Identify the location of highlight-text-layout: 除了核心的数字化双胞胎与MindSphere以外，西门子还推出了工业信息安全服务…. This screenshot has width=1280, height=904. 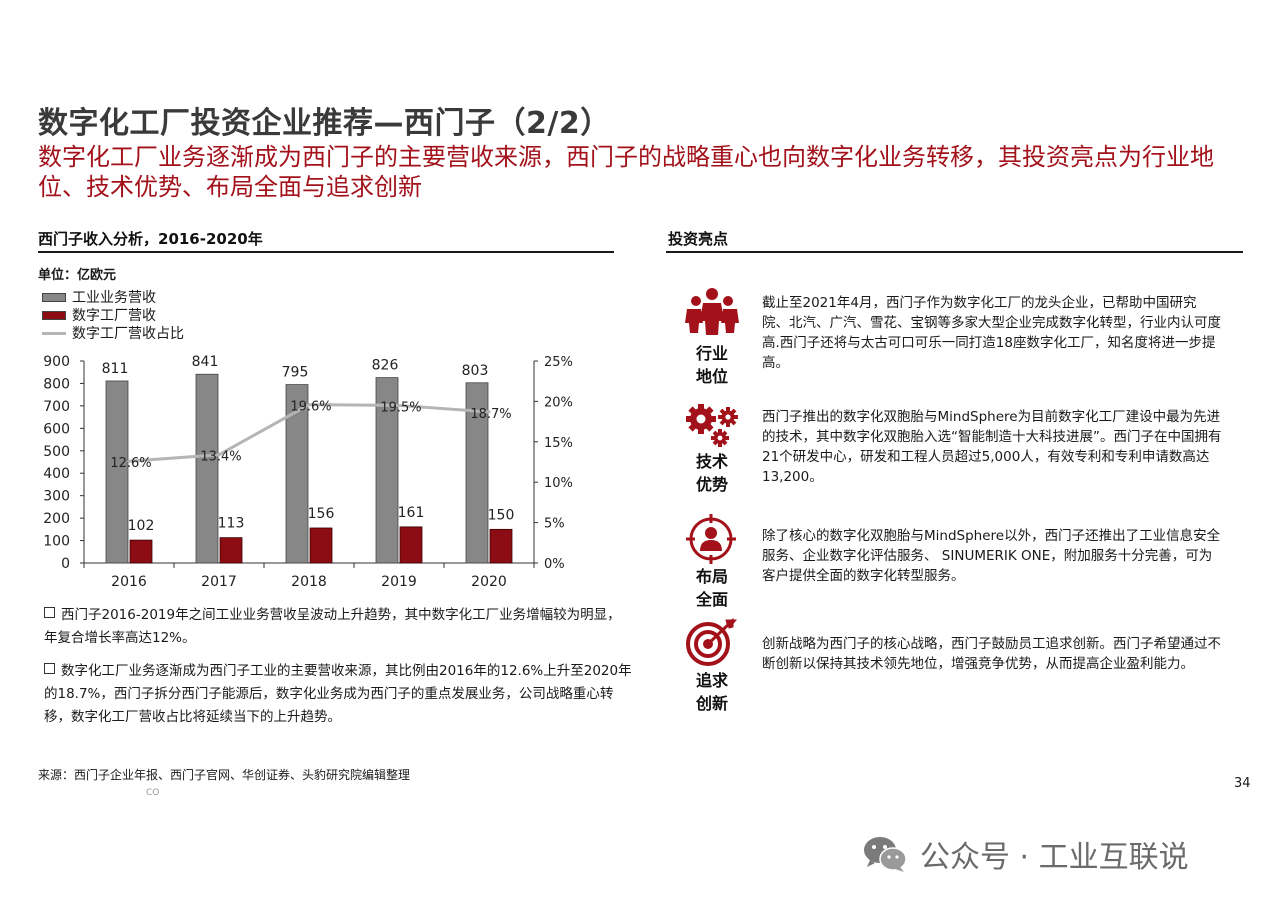
(991, 556).